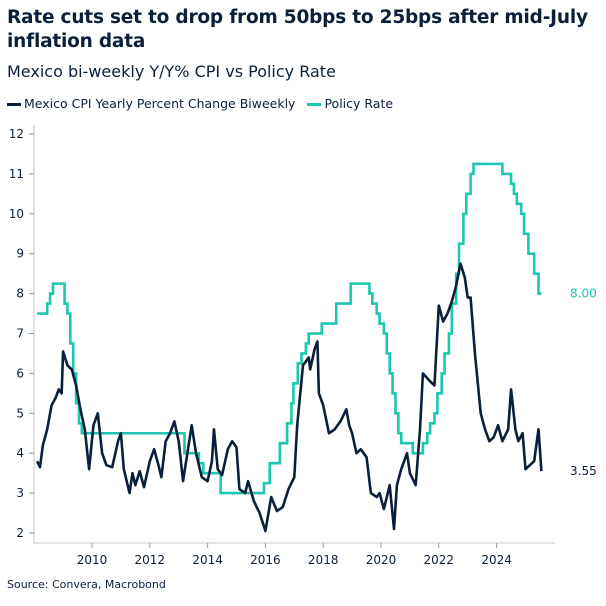 The width and height of the screenshot is (606, 606). Describe the element at coordinates (20, 334) in the screenshot. I see `y-tick-label: 7` at that location.